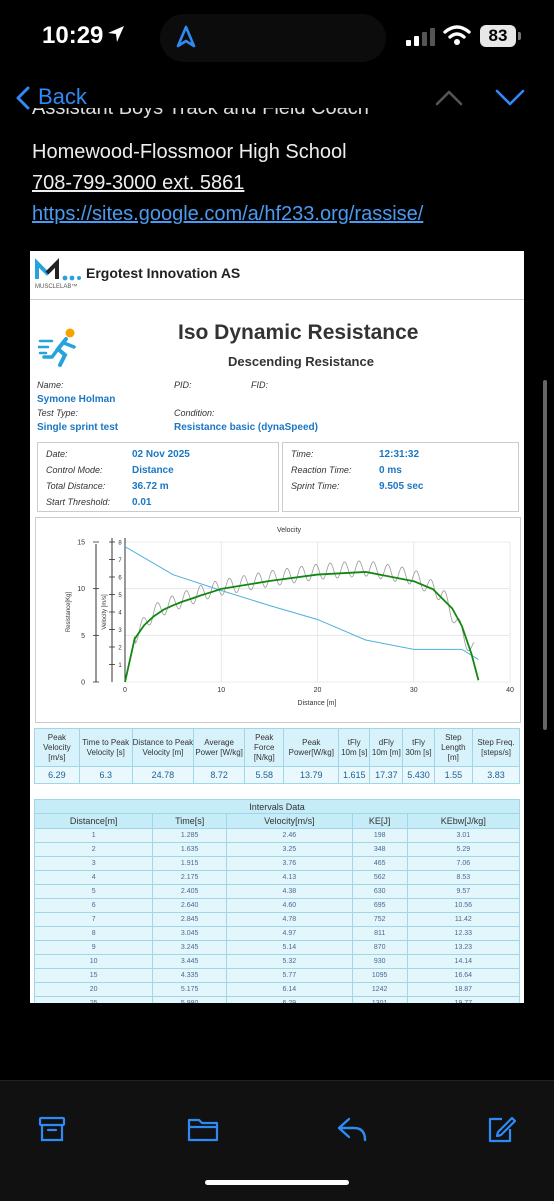  I want to click on table-cell: 2.845, so click(189, 919).